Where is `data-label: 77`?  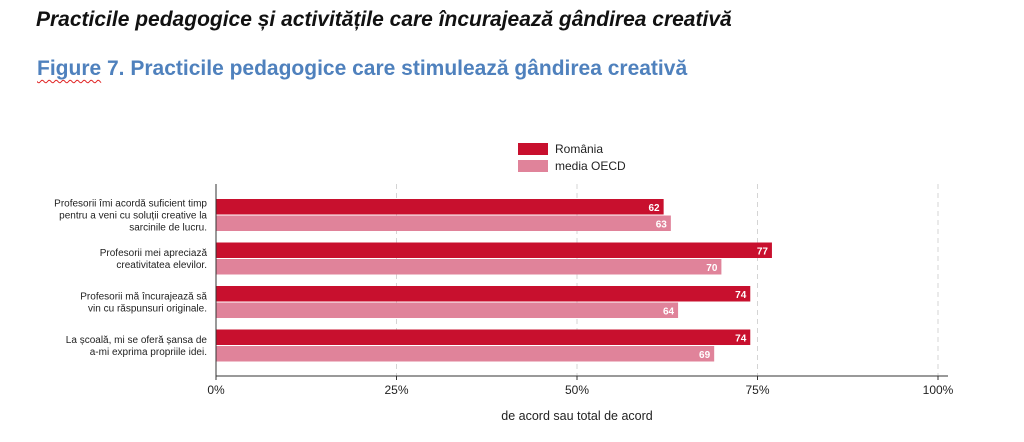 data-label: 77 is located at coordinates (763, 251).